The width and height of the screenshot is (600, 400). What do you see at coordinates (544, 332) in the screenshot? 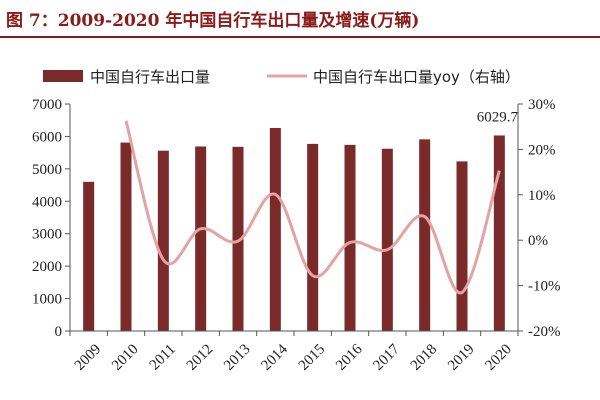
I see `right-tick-label: -20%` at bounding box center [544, 332].